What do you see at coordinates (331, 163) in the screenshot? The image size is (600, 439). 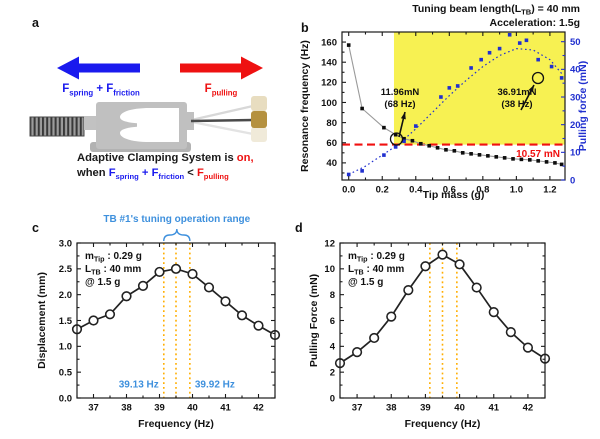 I see `y-tick-label: 40` at bounding box center [331, 163].